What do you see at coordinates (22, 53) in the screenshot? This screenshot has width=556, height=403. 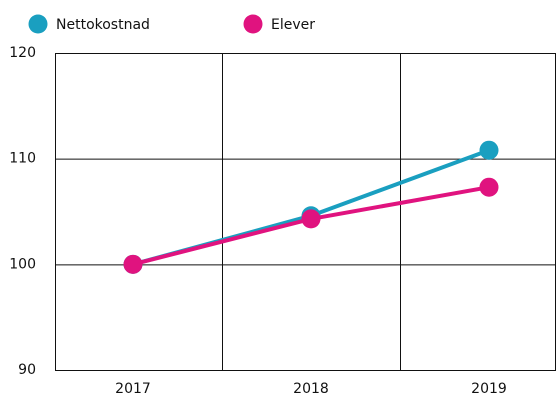 I see `y-tick-label: 120` at bounding box center [22, 53].